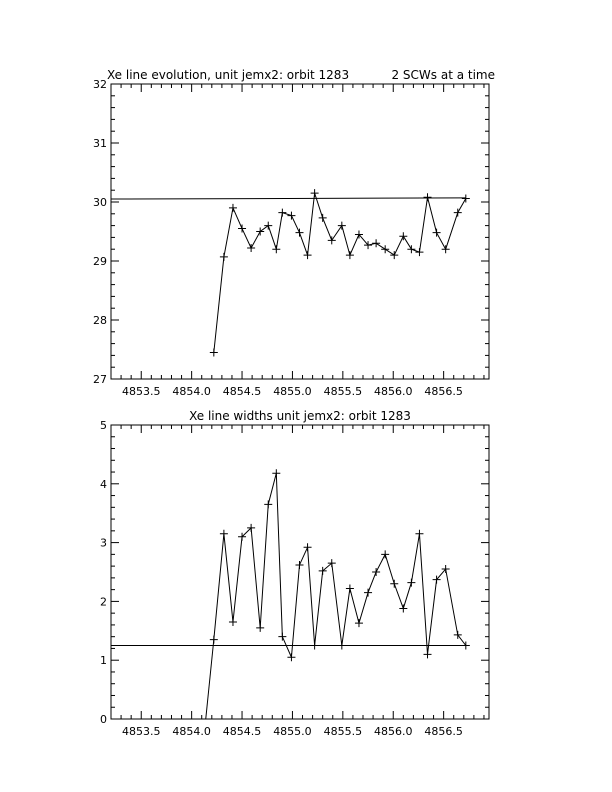  What do you see at coordinates (100, 143) in the screenshot?
I see `y-tick-label: 31` at bounding box center [100, 143].